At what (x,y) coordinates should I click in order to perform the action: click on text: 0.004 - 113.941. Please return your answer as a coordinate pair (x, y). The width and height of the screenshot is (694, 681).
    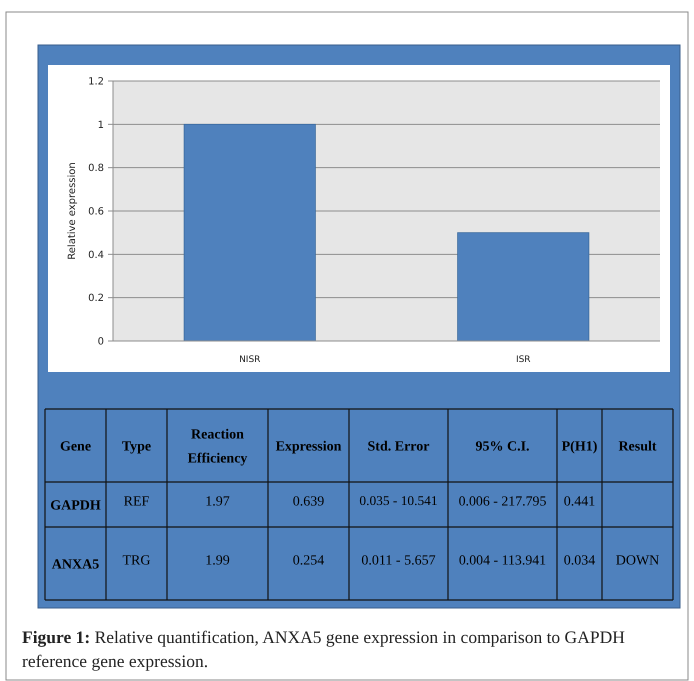
    Looking at the image, I should click on (502, 560).